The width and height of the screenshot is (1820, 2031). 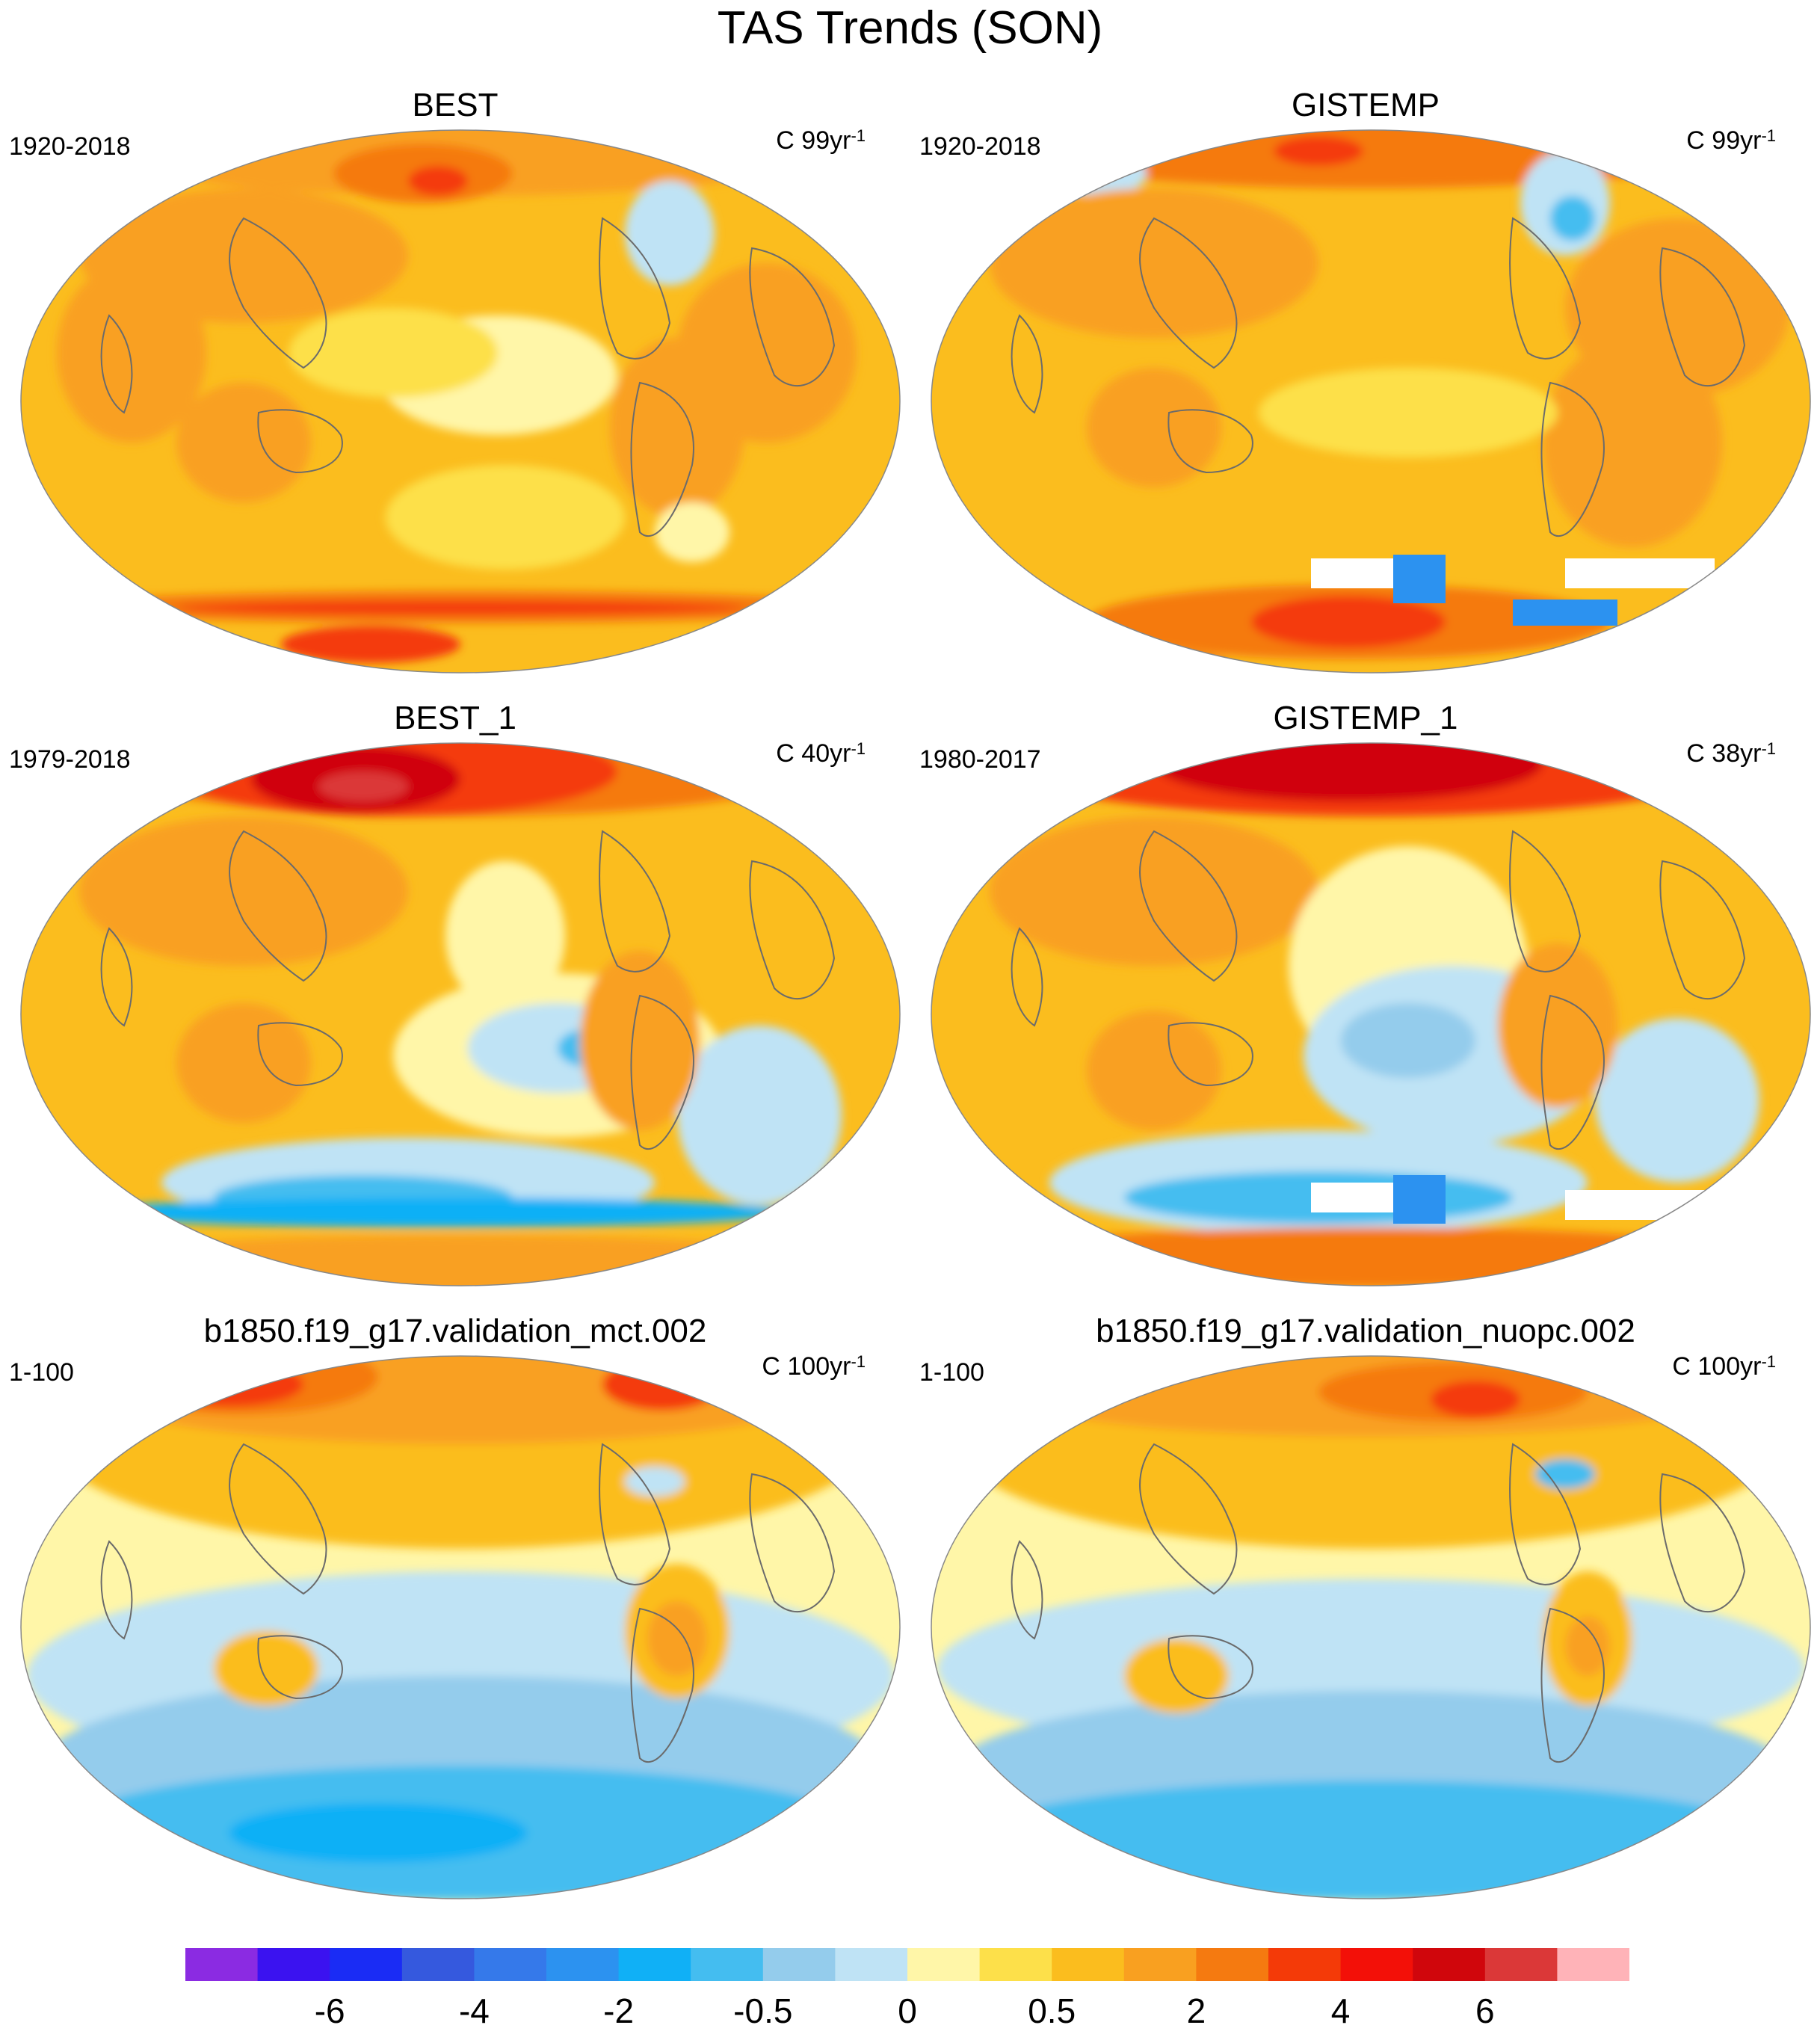 What do you see at coordinates (1365, 718) in the screenshot?
I see `panel-title: GISTEMP_1` at bounding box center [1365, 718].